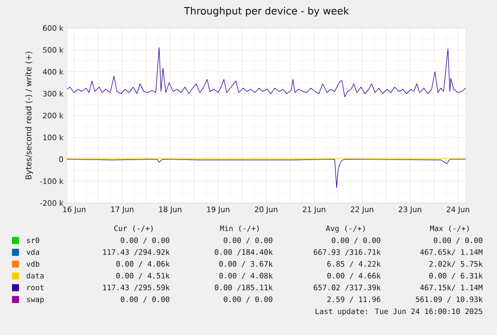 The width and height of the screenshot is (497, 335). I want to click on chart-title: Throughput per device - by week, so click(266, 11).